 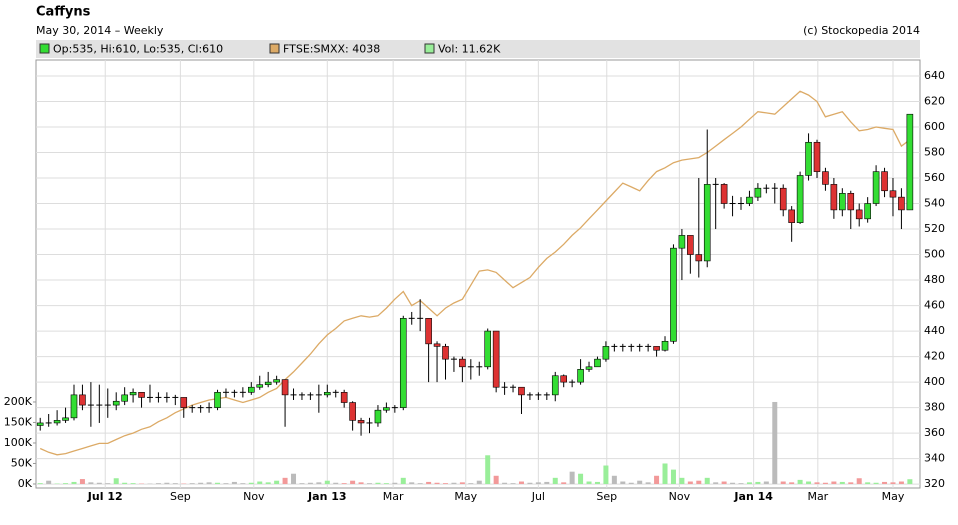 I want to click on y2-tick-label: 340, so click(x=934, y=458).